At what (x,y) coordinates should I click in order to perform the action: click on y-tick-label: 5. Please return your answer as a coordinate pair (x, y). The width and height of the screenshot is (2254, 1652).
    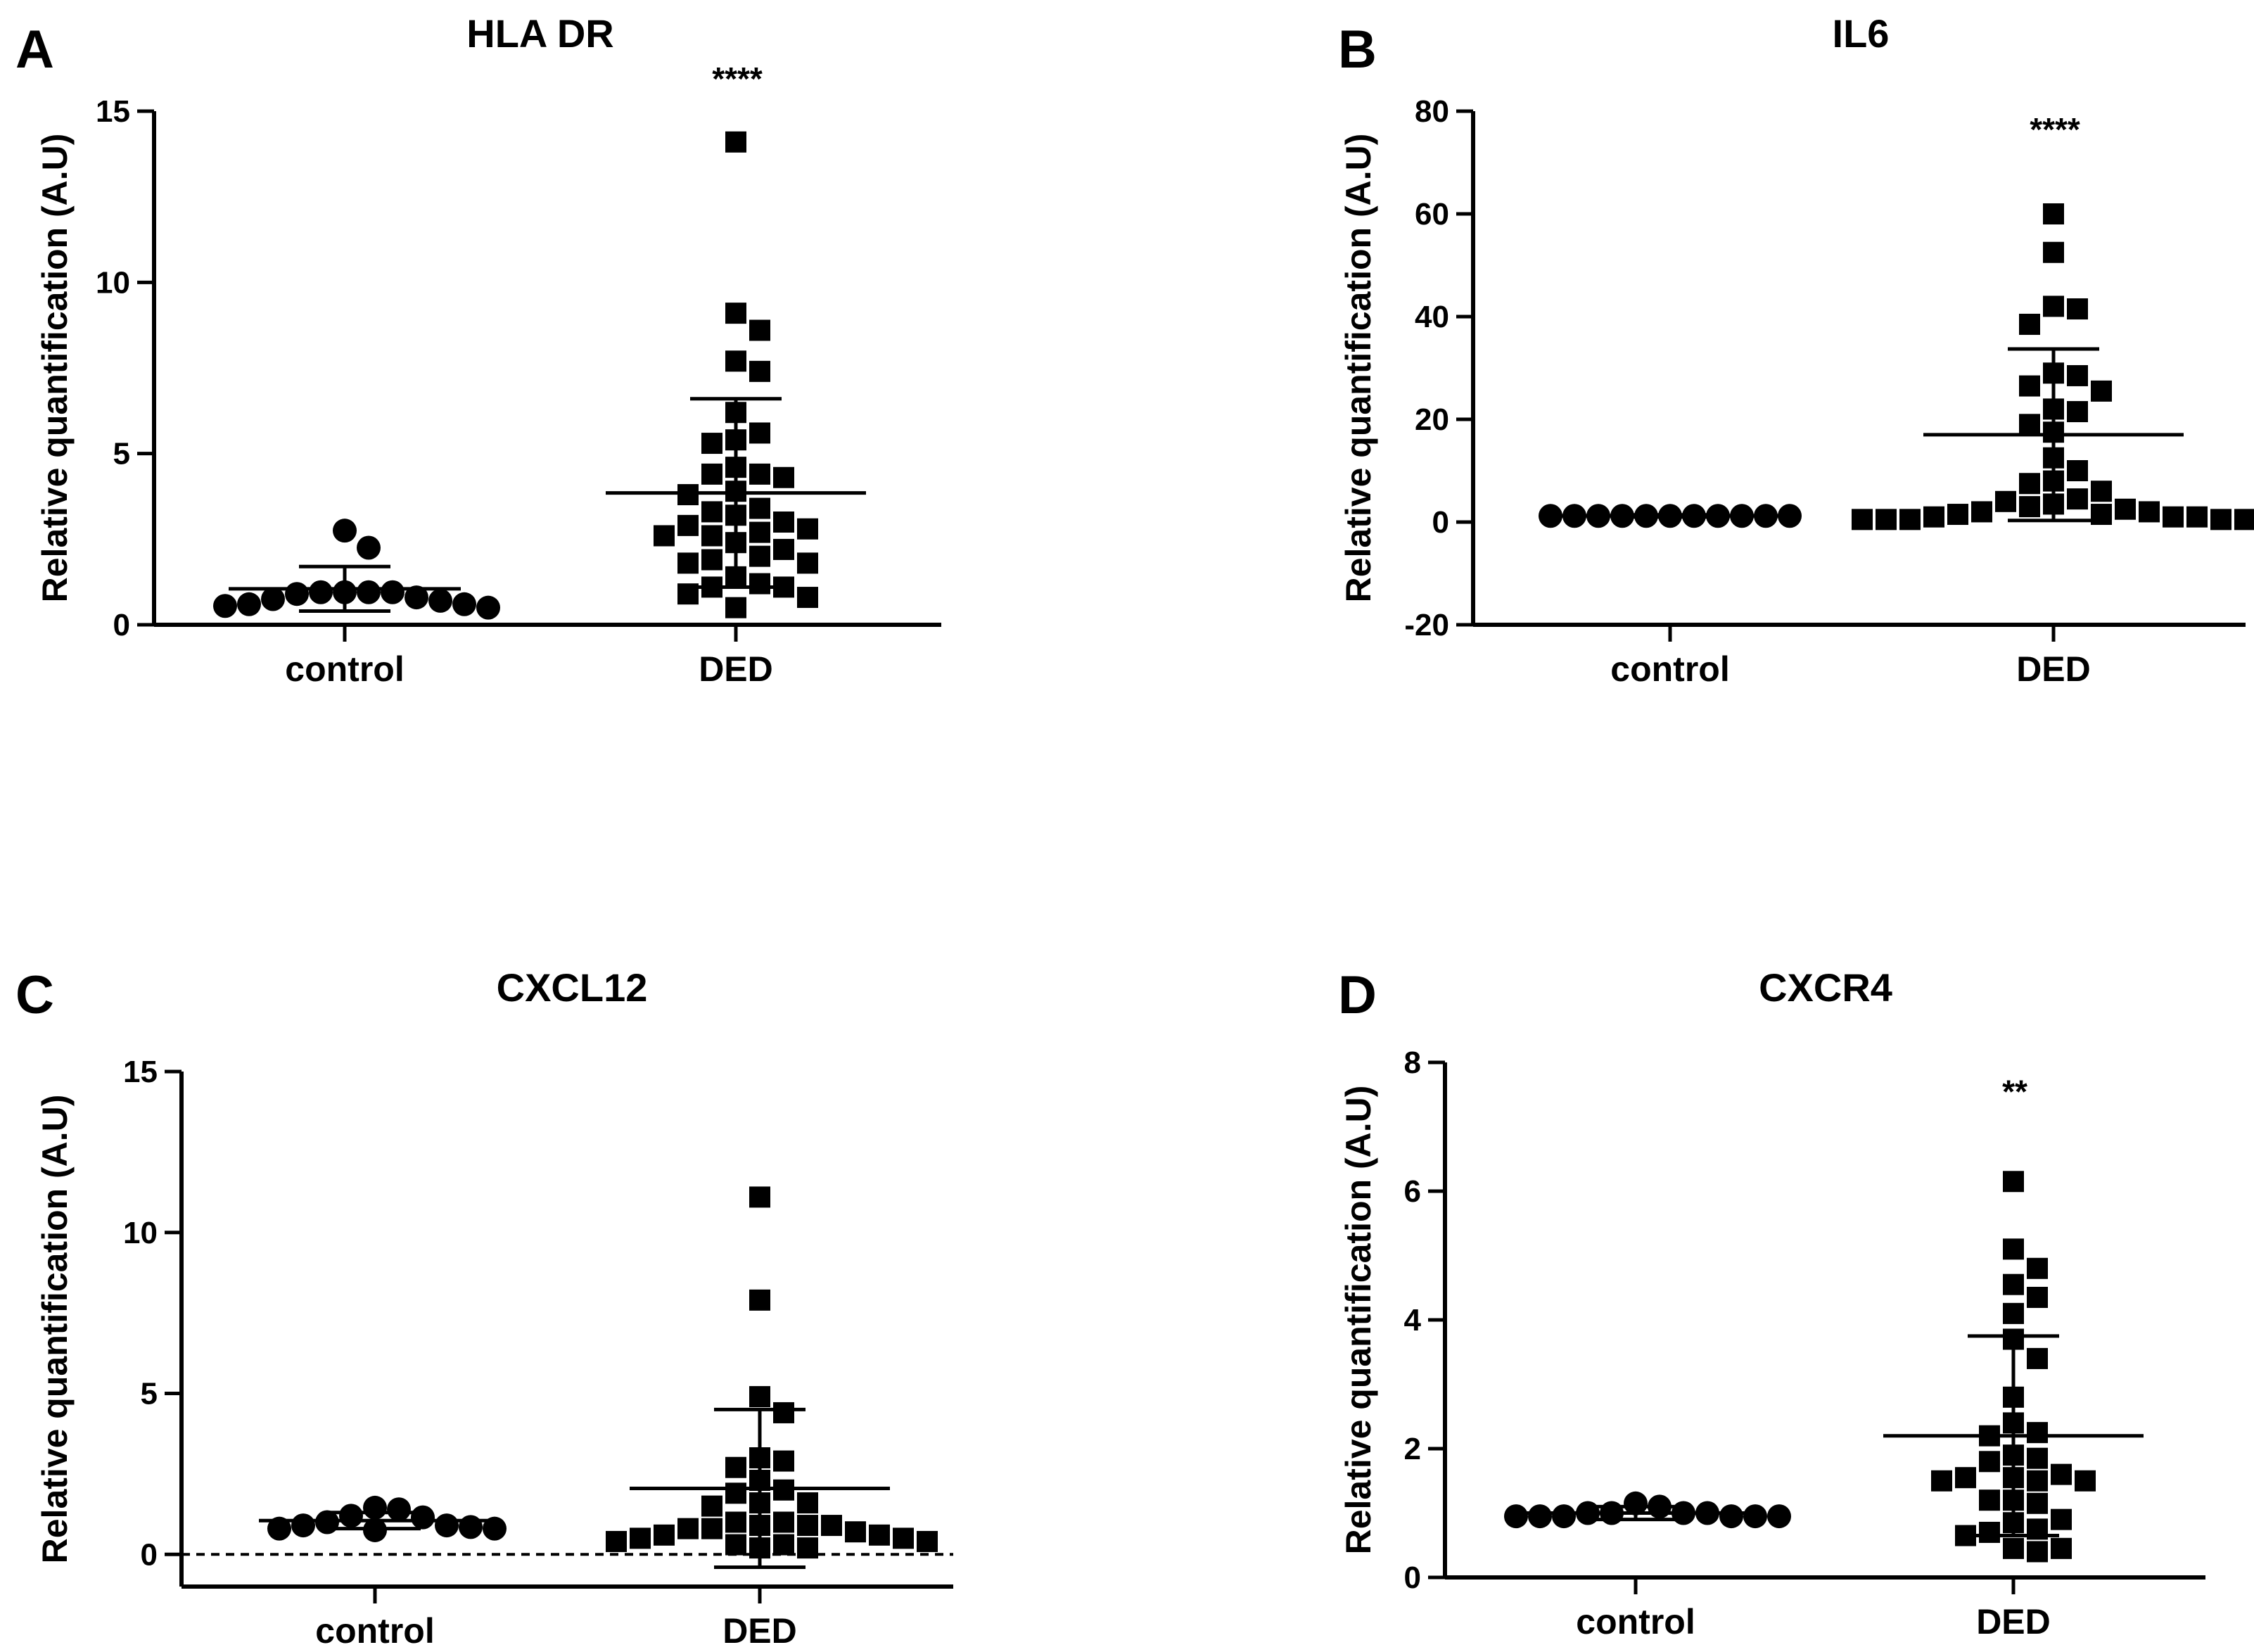
    Looking at the image, I should click on (150, 1394).